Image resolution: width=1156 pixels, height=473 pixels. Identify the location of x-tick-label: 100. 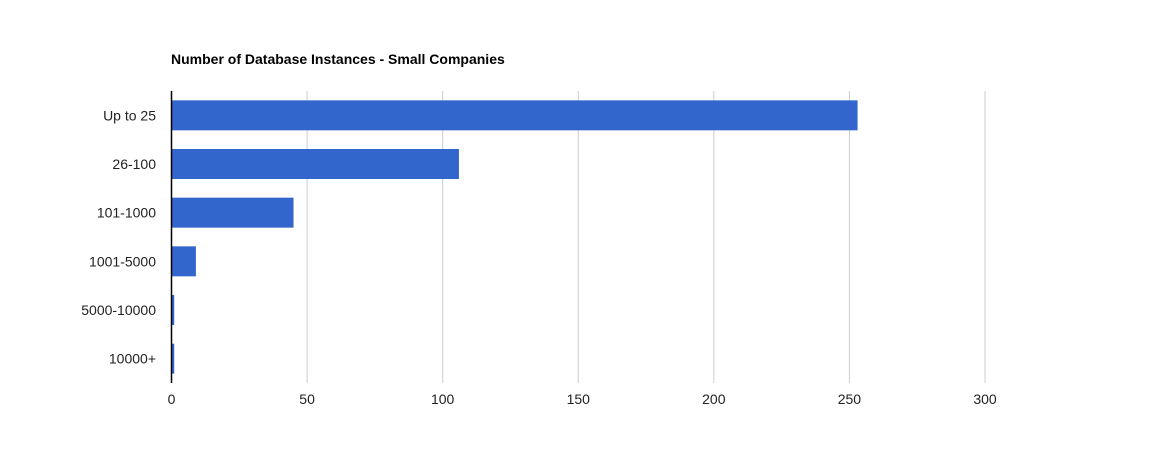
(443, 399).